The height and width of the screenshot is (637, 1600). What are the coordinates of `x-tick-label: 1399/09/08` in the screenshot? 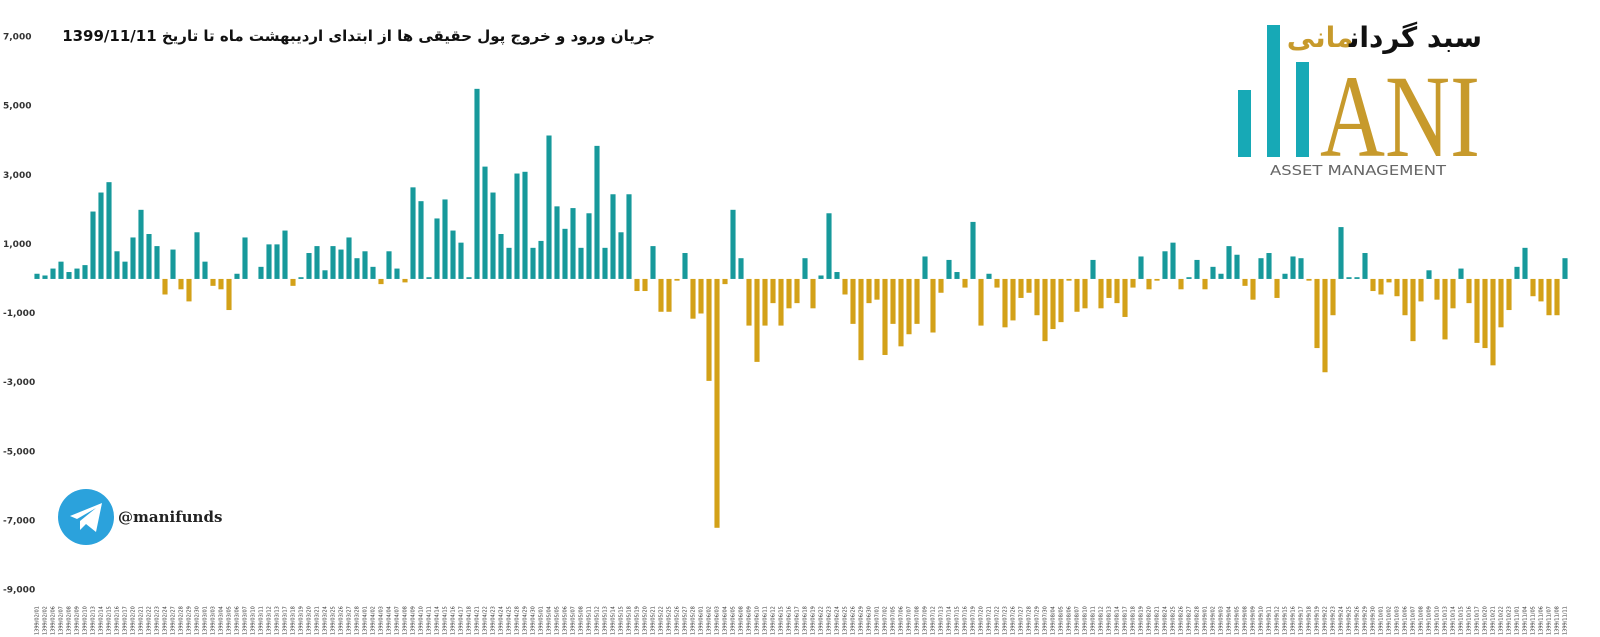 It's located at (1246, 620).